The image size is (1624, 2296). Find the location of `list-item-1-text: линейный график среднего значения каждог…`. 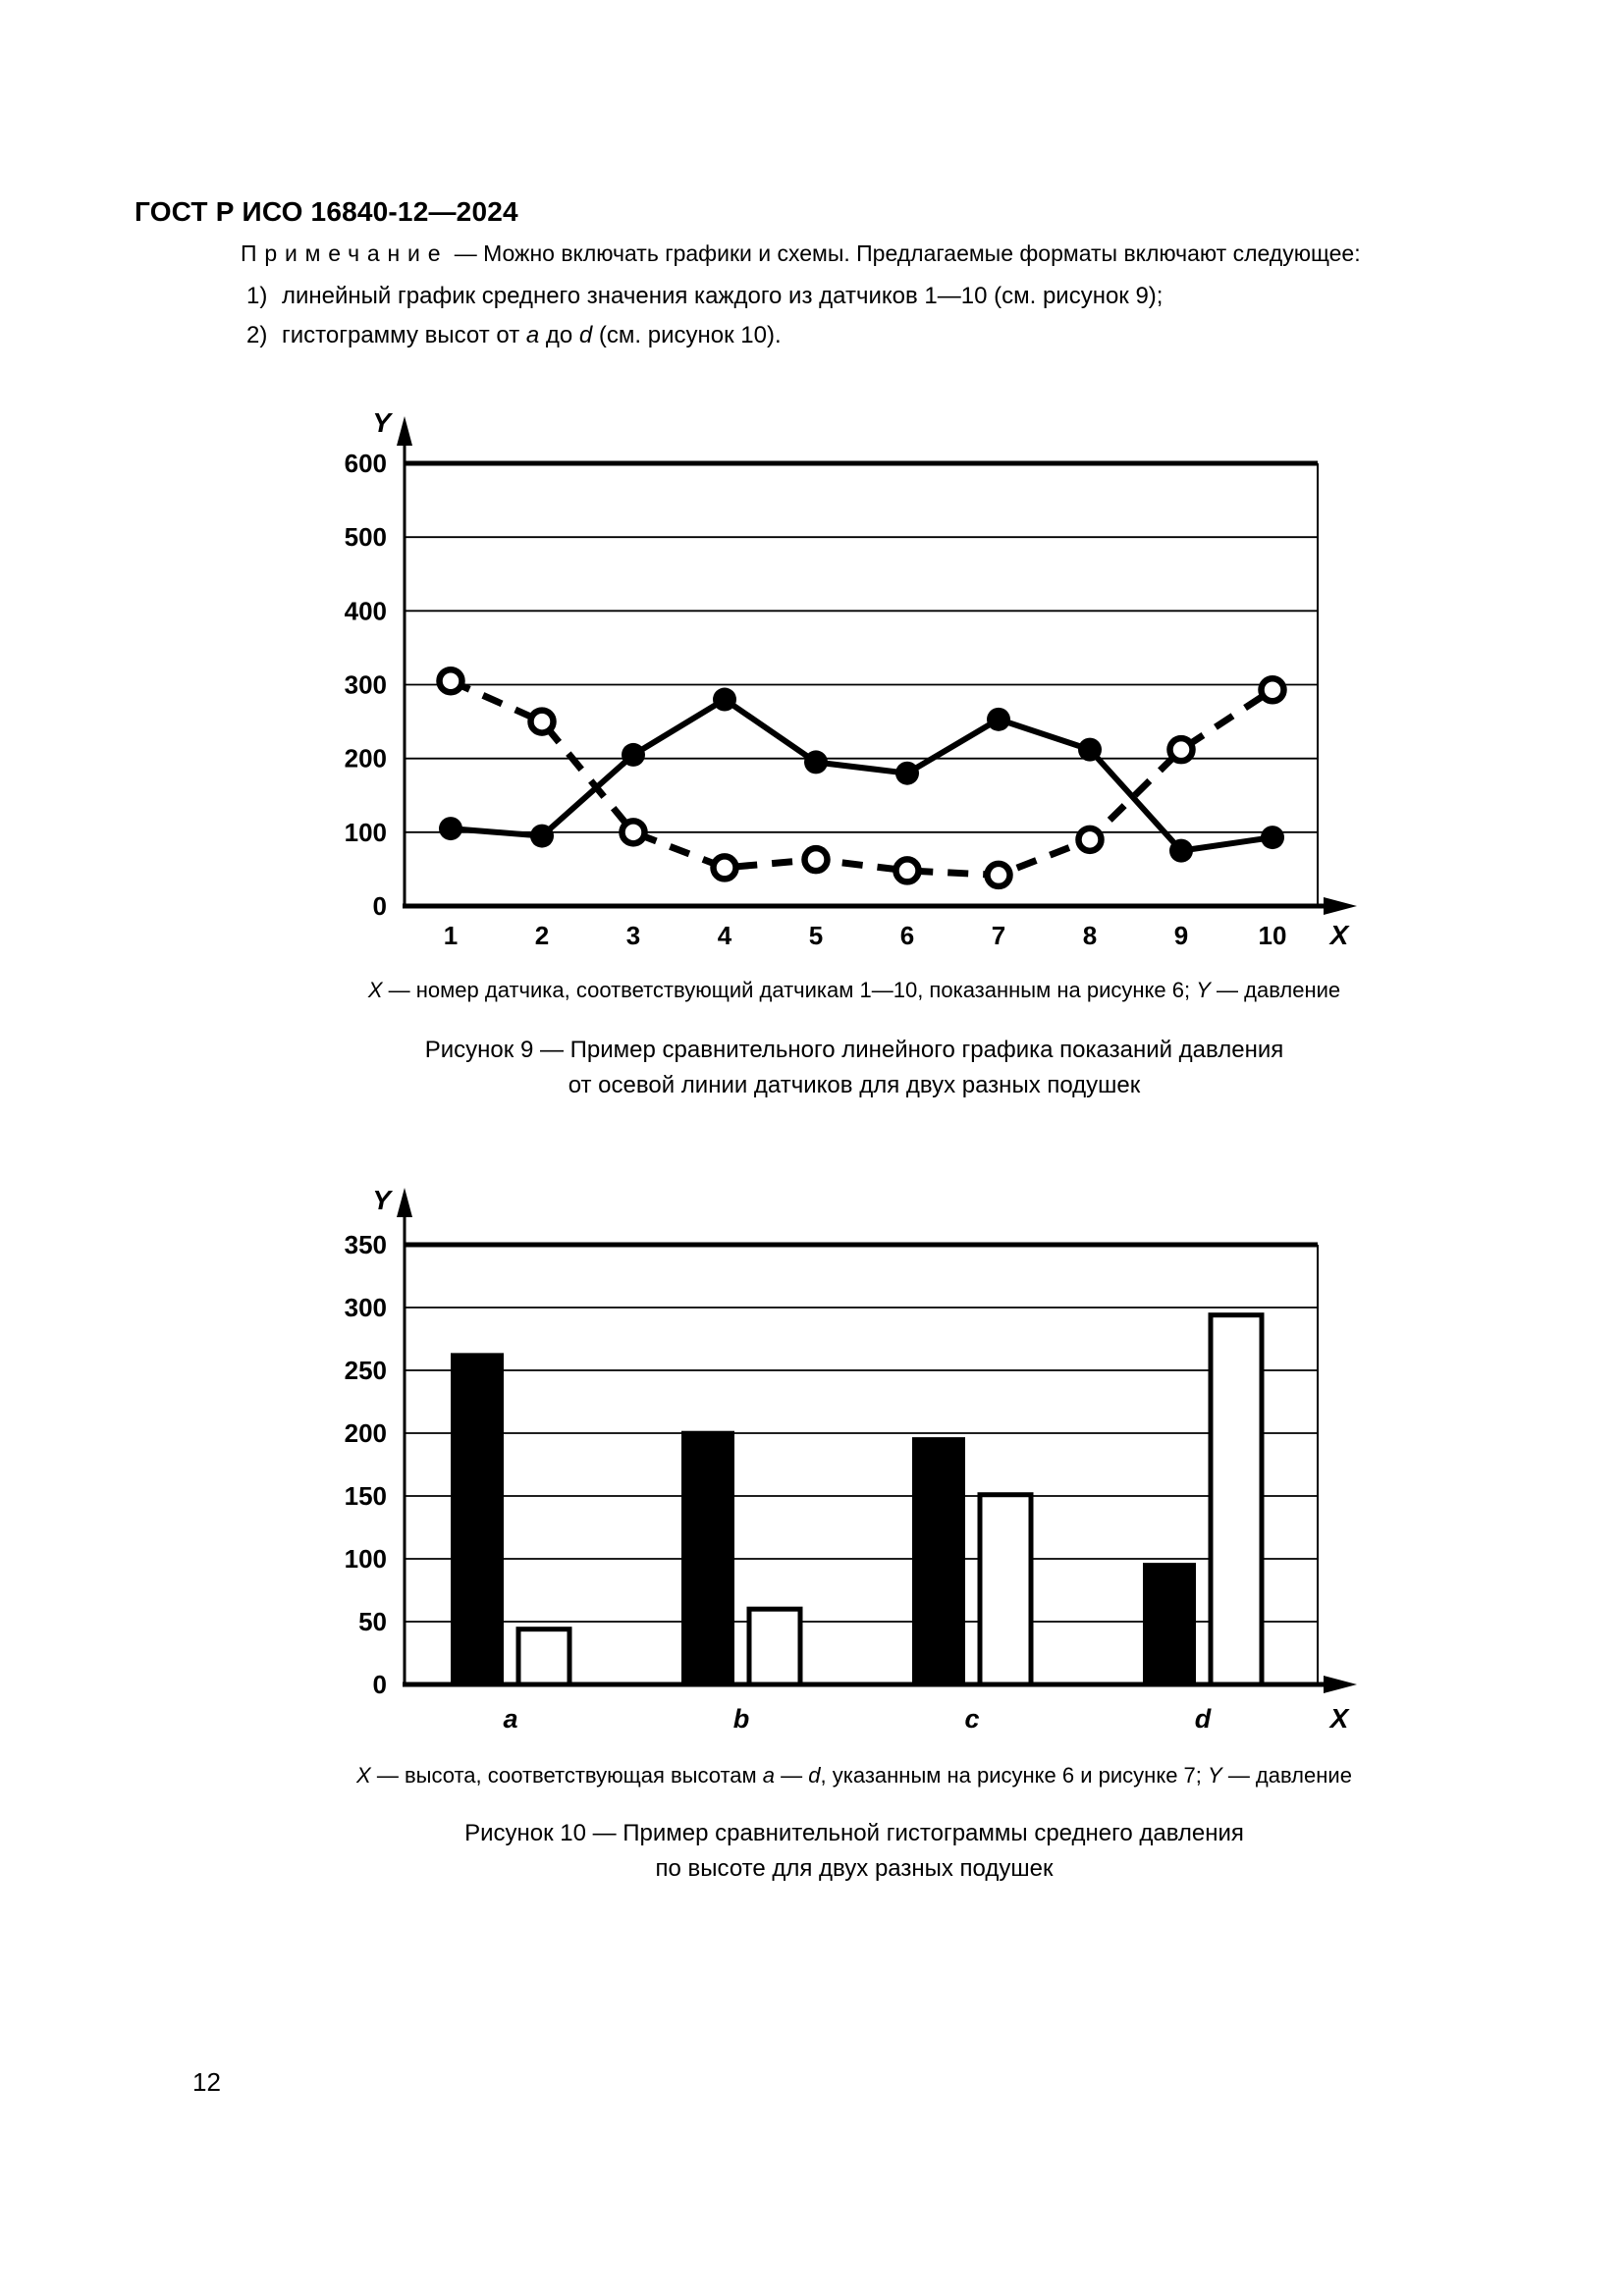

list-item-1-text: линейный график среднего значения каждог… is located at coordinates (723, 296).